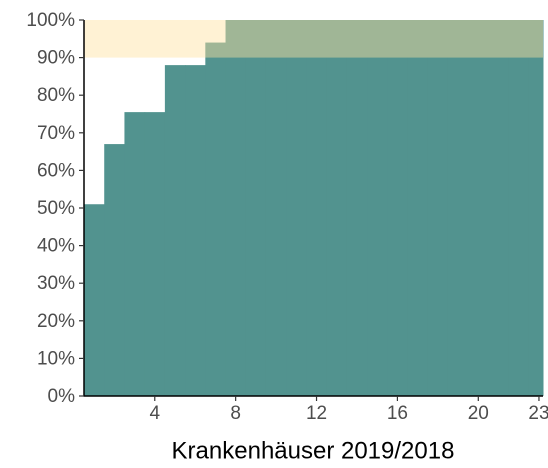 The image size is (548, 468). I want to click on x-tick-label: 20, so click(478, 413).